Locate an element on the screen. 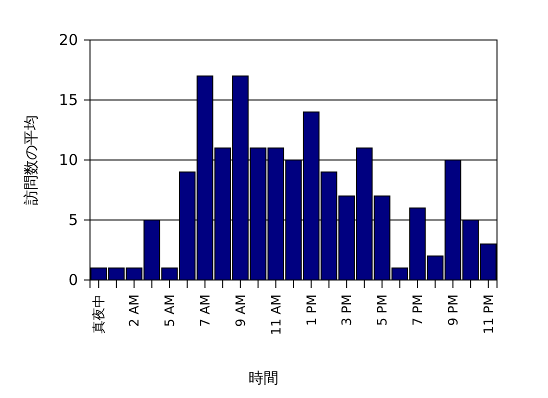 The image size is (548, 398). x-tick-label: 7 AM is located at coordinates (206, 310).